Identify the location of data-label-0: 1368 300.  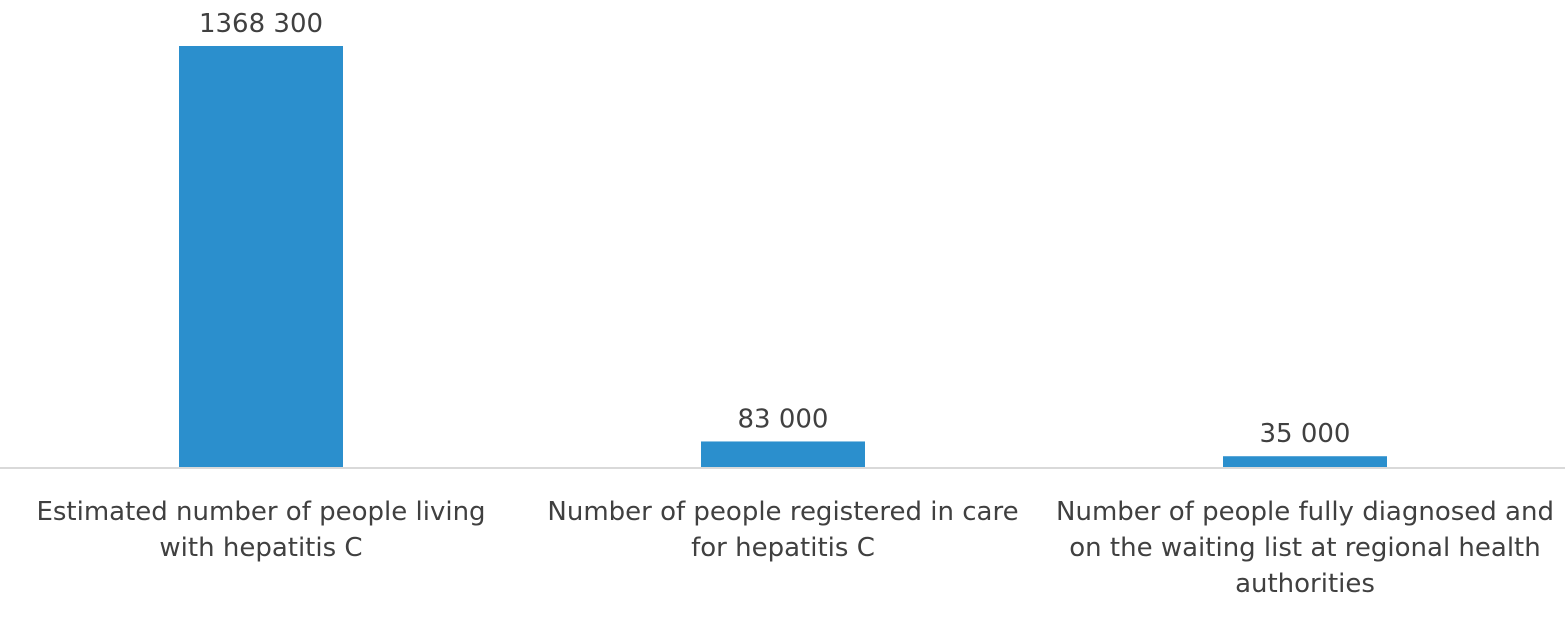
(261, 24).